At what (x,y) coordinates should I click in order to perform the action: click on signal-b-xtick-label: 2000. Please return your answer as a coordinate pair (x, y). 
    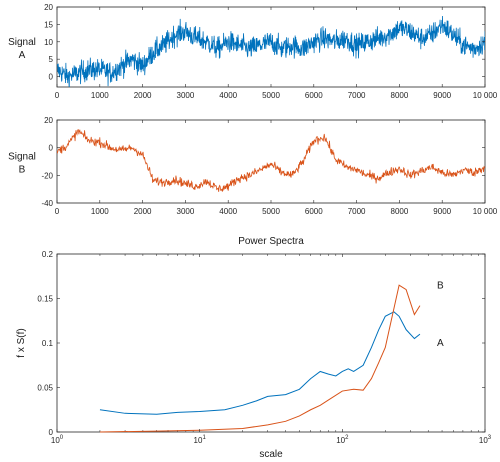
    Looking at the image, I should click on (143, 211).